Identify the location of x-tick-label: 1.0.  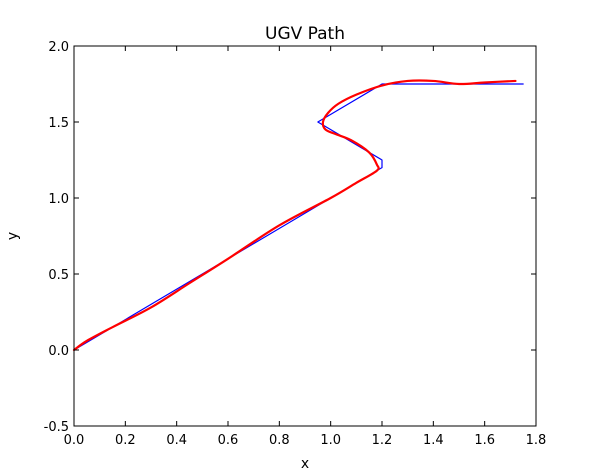
(330, 440).